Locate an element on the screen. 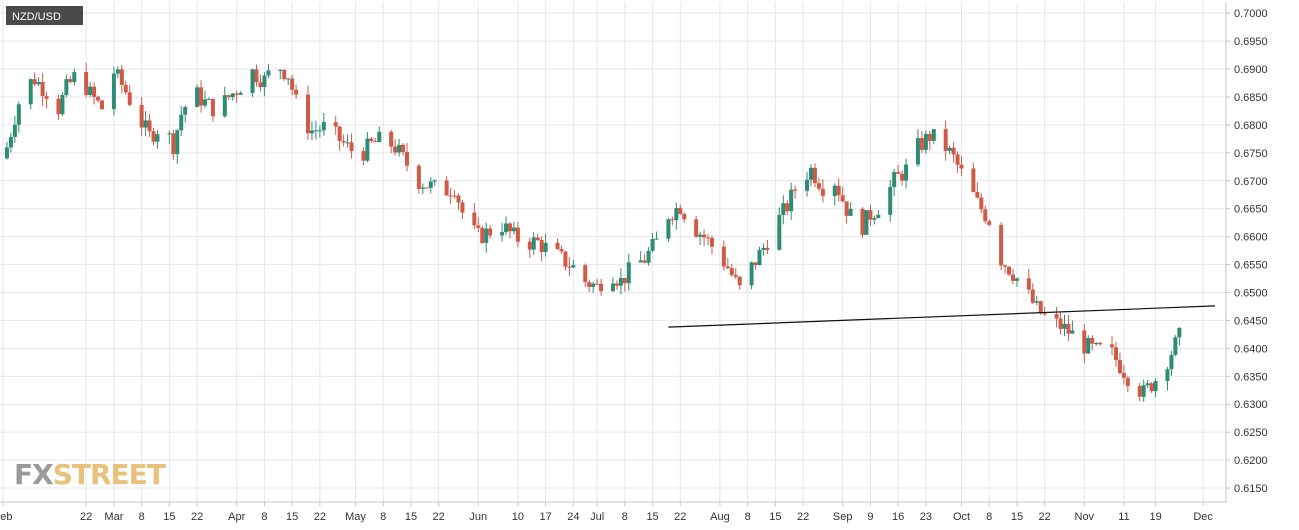  x-tick-label: Dec is located at coordinates (1203, 517).